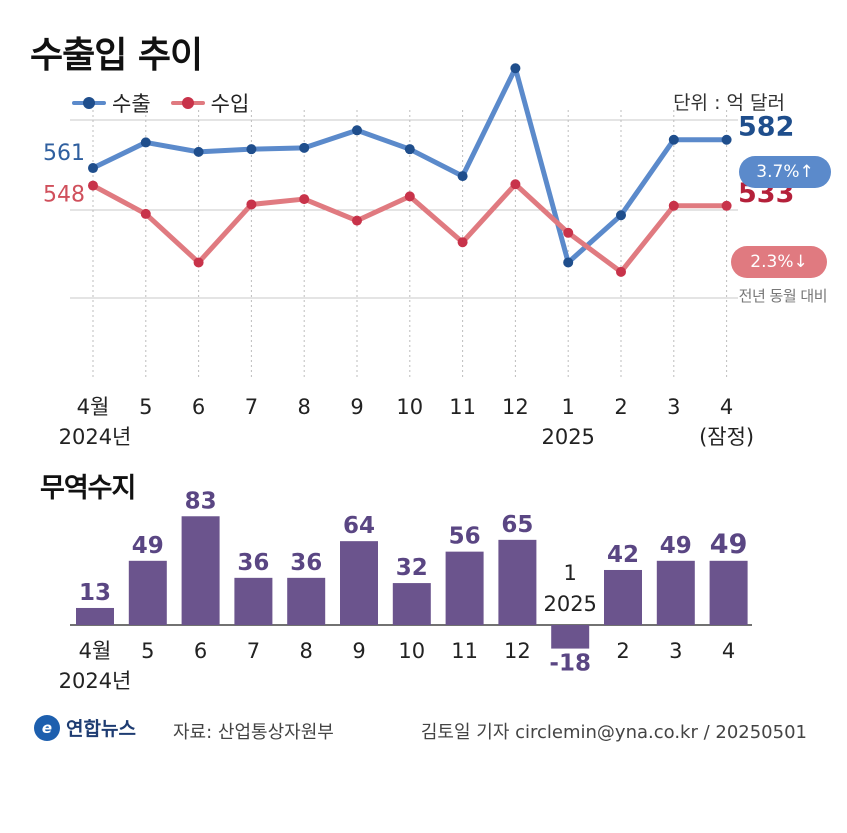  I want to click on bar-tick-label-3: 7, so click(253, 651).